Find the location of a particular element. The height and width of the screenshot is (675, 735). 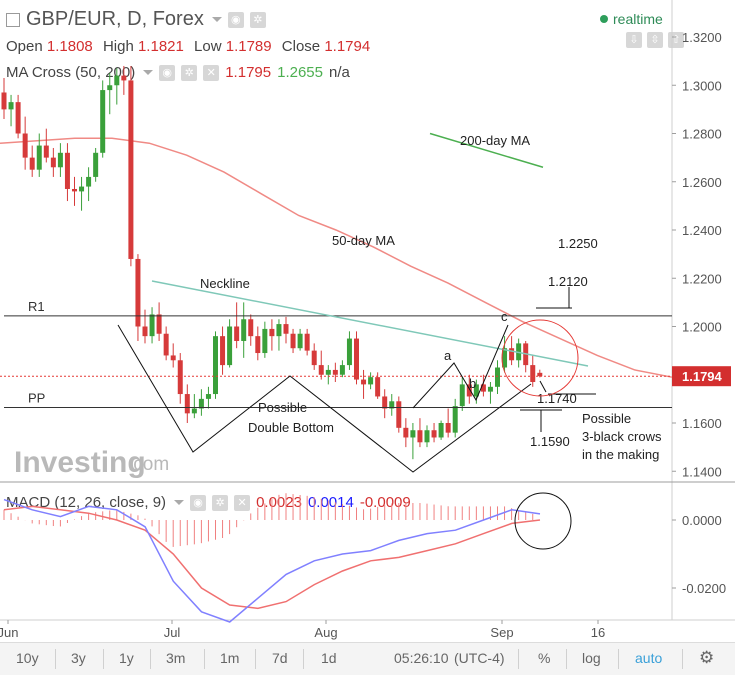

range-1y-button: 1y is located at coordinates (126, 658).